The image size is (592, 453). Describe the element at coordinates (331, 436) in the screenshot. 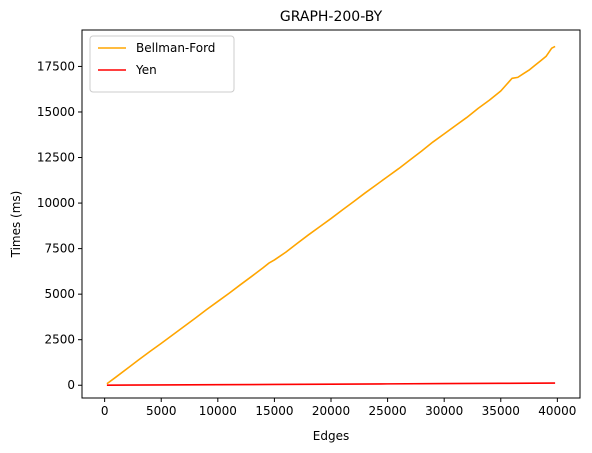

I see `x-axis-label: Edges` at that location.